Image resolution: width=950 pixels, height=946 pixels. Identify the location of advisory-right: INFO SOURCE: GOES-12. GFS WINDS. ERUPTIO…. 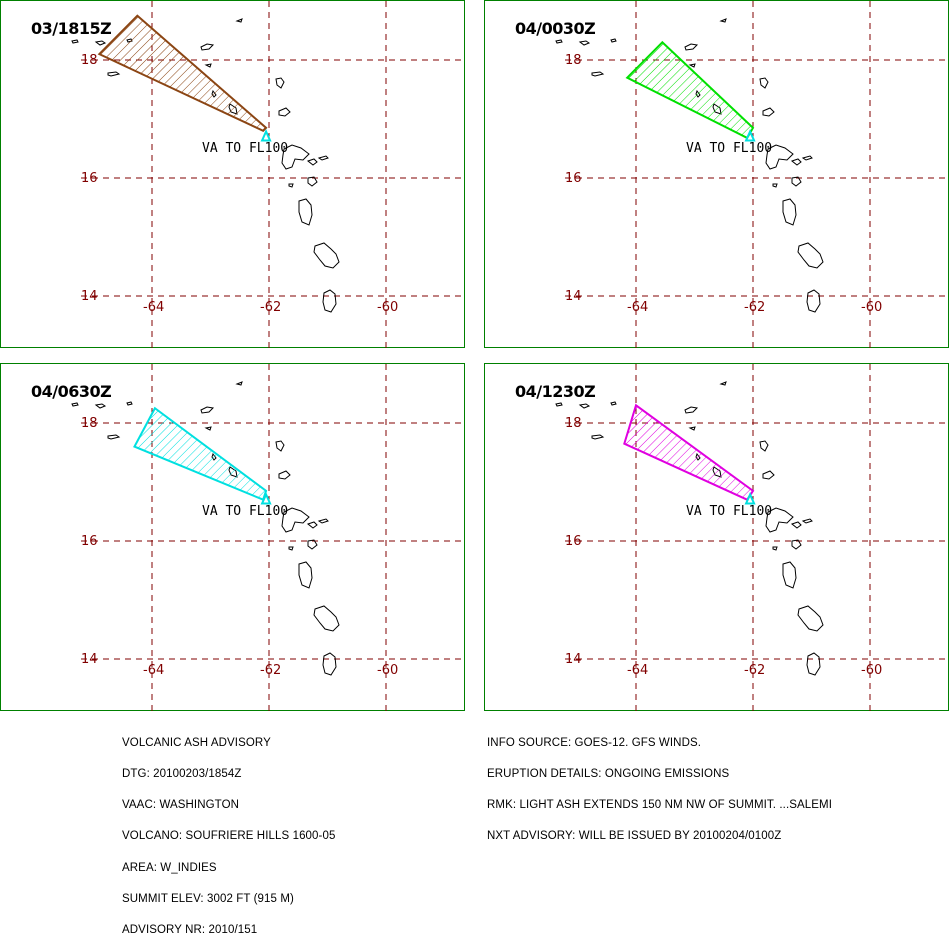
(659, 784).